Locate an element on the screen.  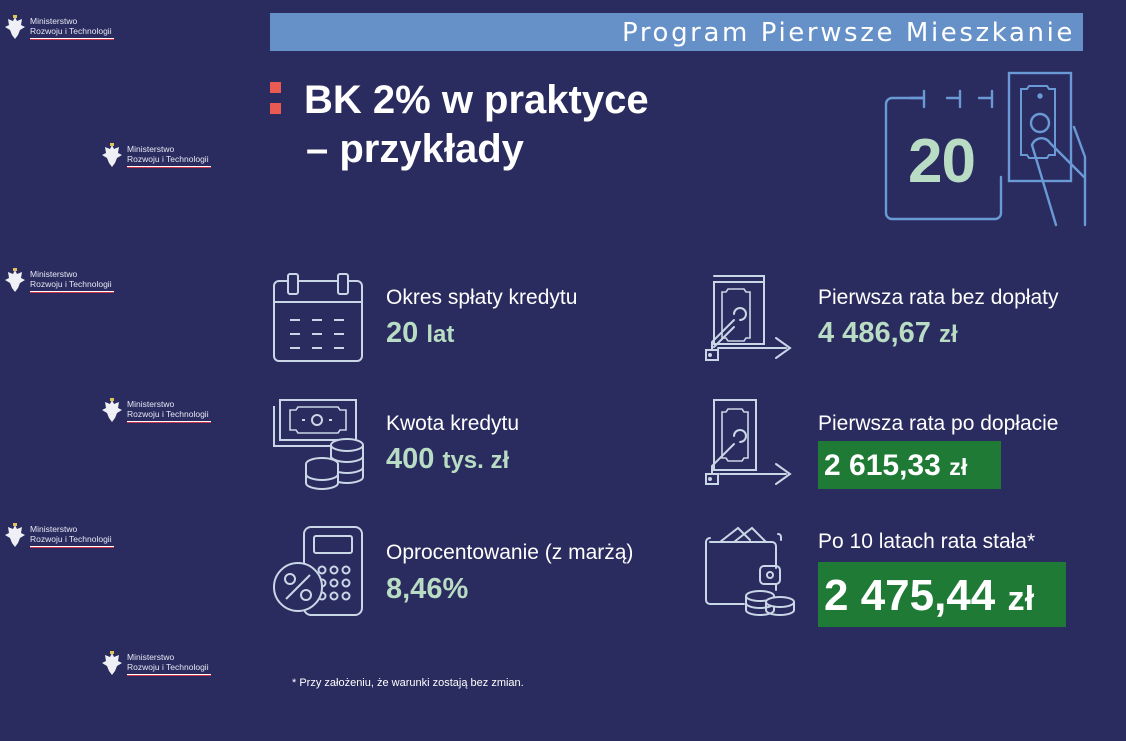
loan-amount-label: Kwota kredytu is located at coordinates (453, 423).